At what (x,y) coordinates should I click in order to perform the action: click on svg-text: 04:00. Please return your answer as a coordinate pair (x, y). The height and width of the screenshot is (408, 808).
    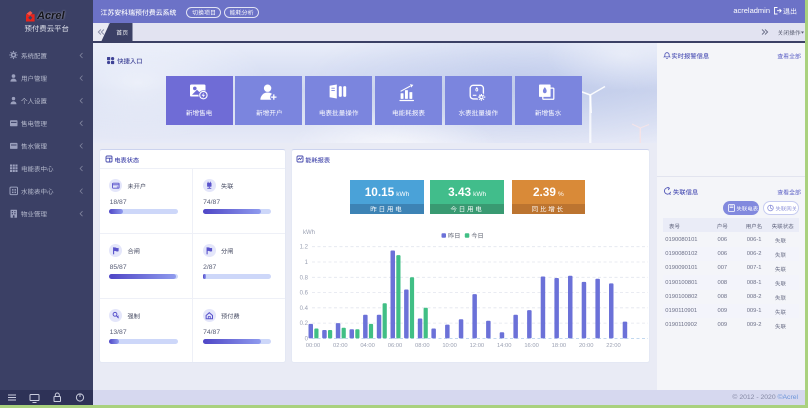
    Looking at the image, I should click on (367, 346).